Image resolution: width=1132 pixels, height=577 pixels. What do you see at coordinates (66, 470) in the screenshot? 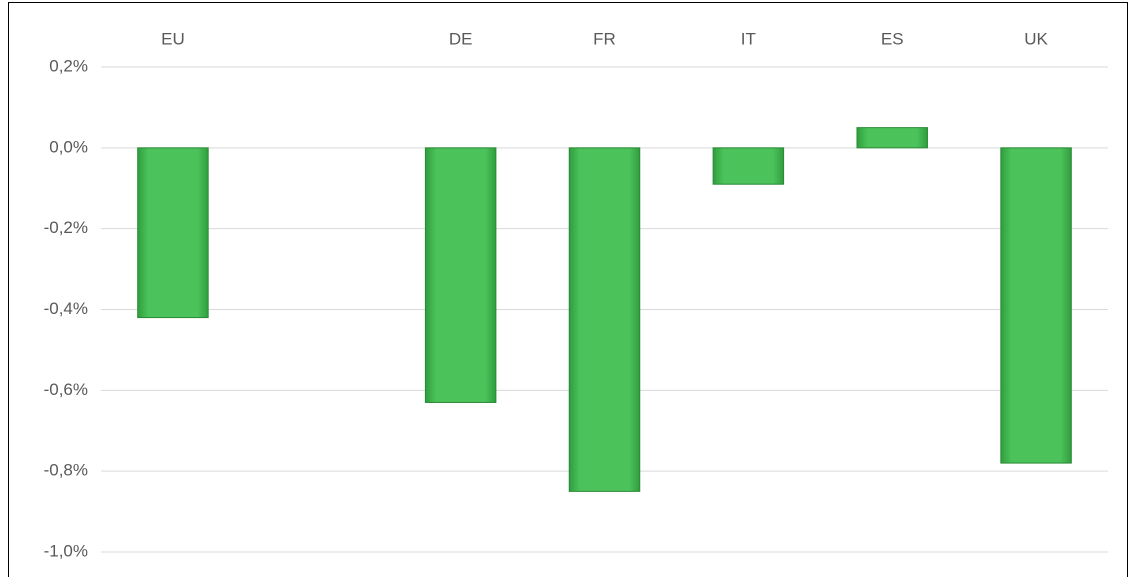
I see `y-tick-label: -0,8%` at bounding box center [66, 470].